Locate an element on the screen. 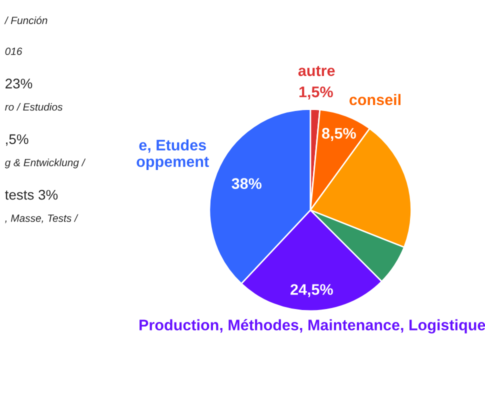  slice-label: e, Etudes oppement is located at coordinates (172, 154).